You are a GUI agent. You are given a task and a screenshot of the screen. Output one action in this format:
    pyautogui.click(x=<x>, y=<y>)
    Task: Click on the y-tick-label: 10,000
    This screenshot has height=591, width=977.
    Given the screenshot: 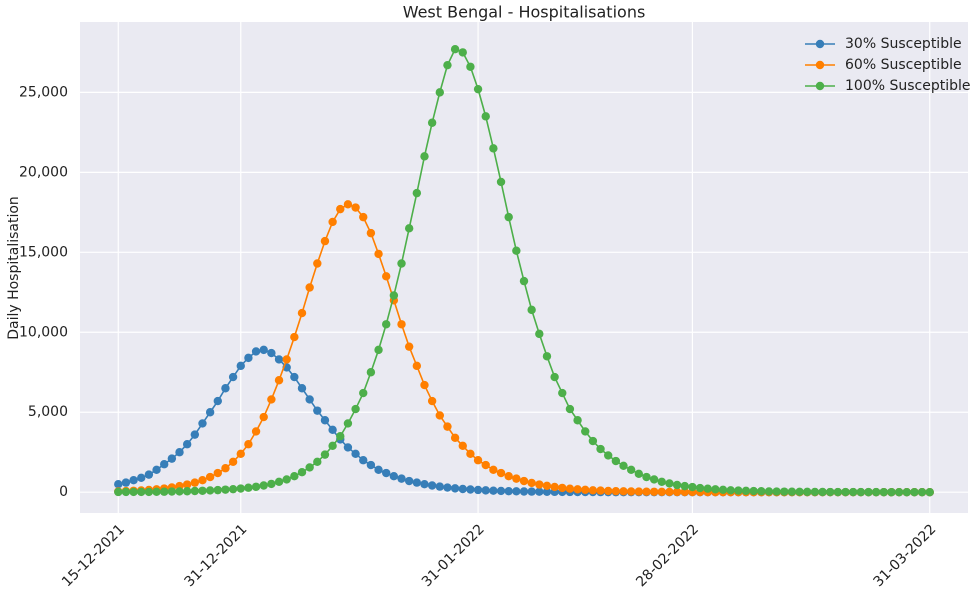 What is the action you would take?
    pyautogui.click(x=43, y=332)
    